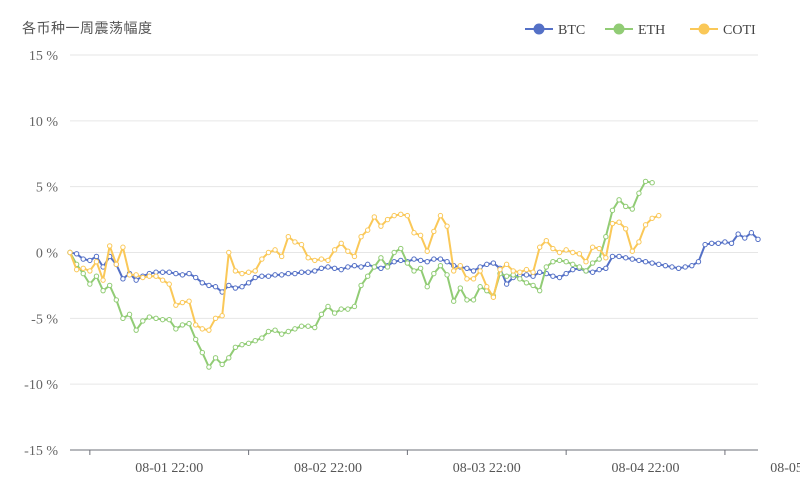  I want to click on x-tick-label: 08-02 22:00, so click(328, 468).